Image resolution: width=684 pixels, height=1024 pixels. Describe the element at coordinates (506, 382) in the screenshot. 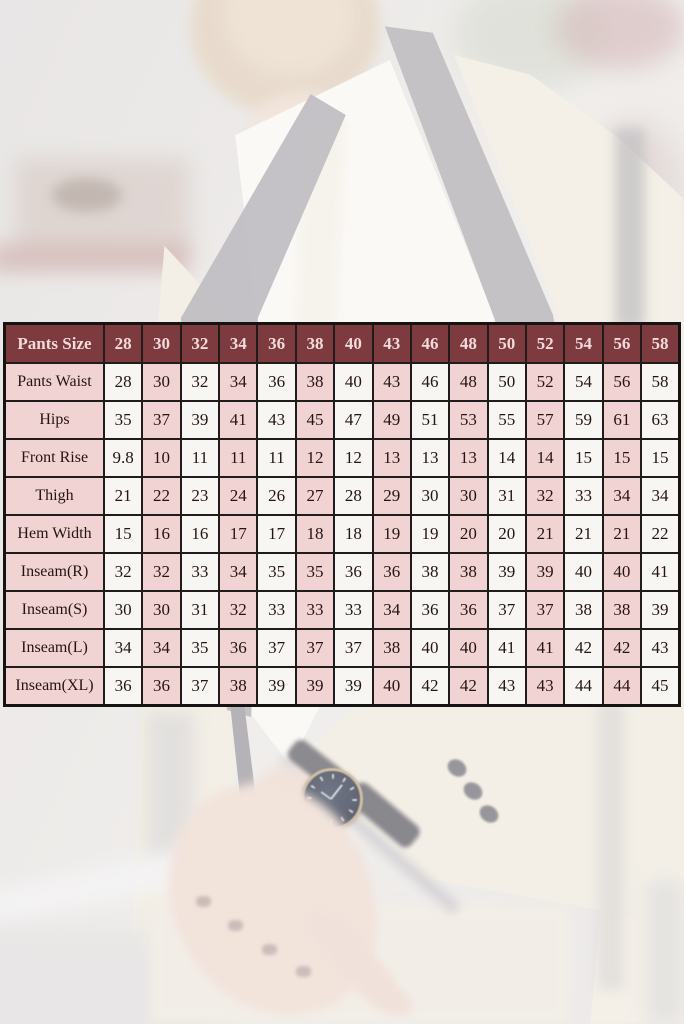

I see `size-value-cell: 50` at that location.